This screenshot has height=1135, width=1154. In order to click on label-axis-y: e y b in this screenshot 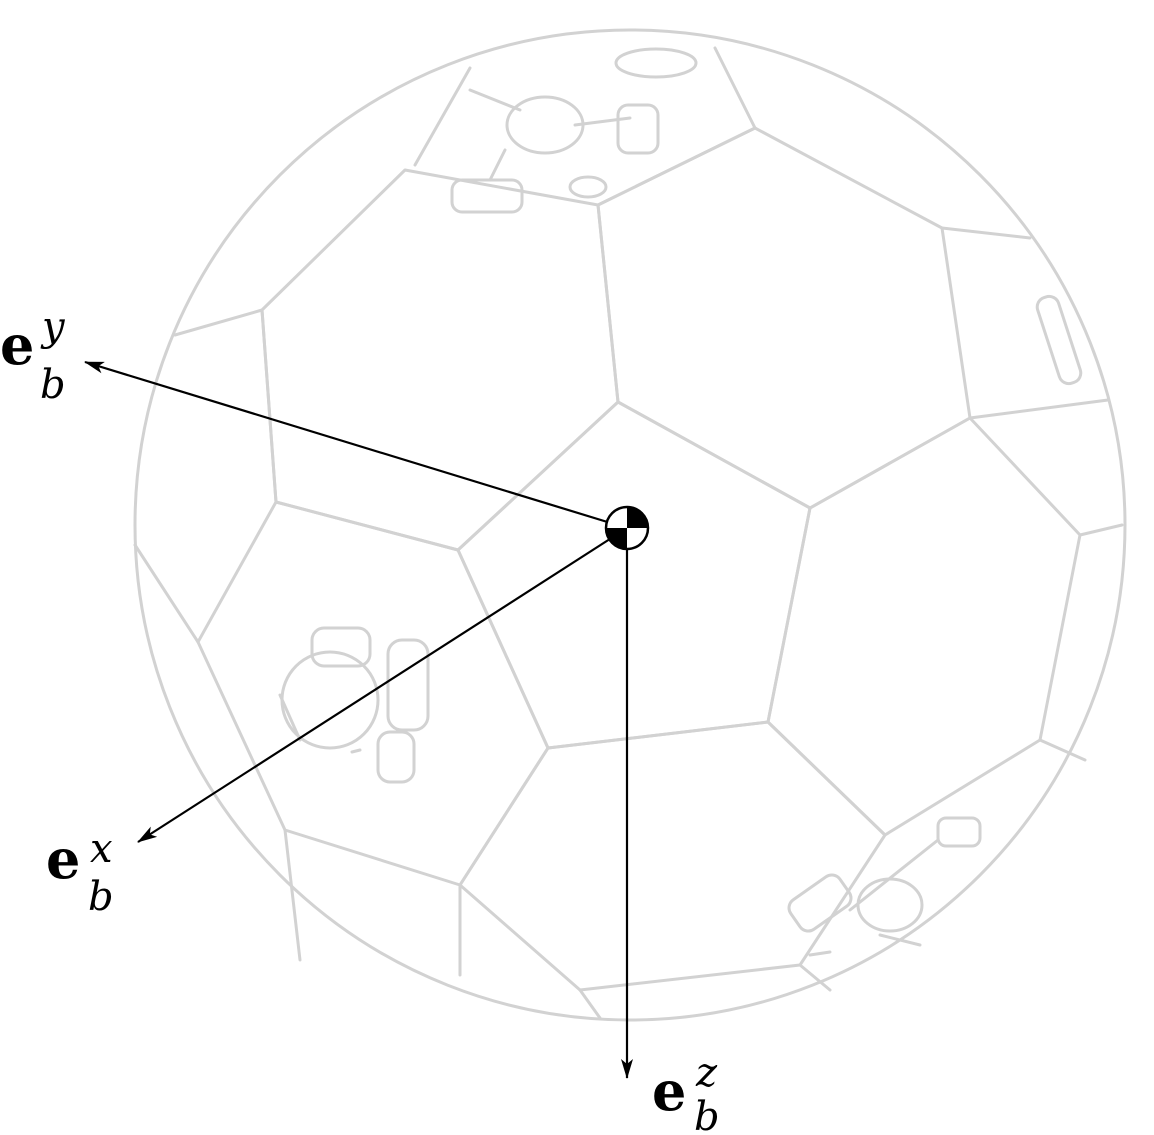, I will do `click(33, 356)`.